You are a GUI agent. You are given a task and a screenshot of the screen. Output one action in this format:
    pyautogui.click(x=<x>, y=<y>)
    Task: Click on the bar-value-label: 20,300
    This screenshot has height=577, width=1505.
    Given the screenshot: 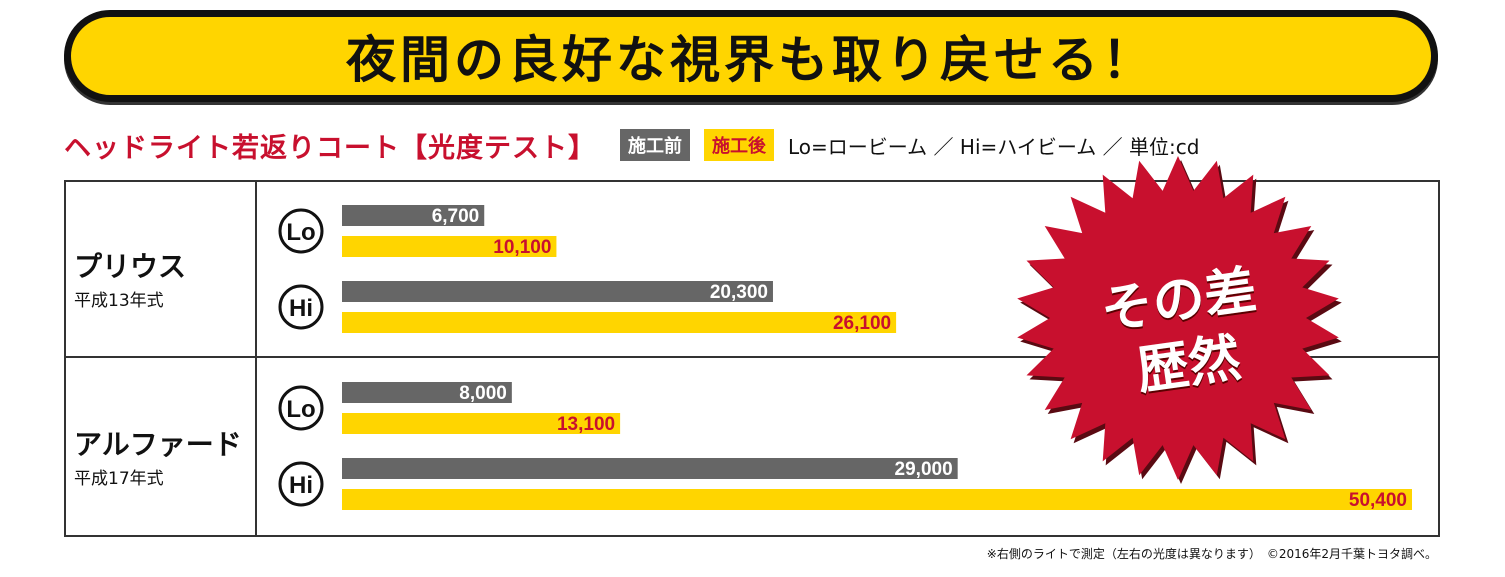 What is the action you would take?
    pyautogui.click(x=739, y=292)
    